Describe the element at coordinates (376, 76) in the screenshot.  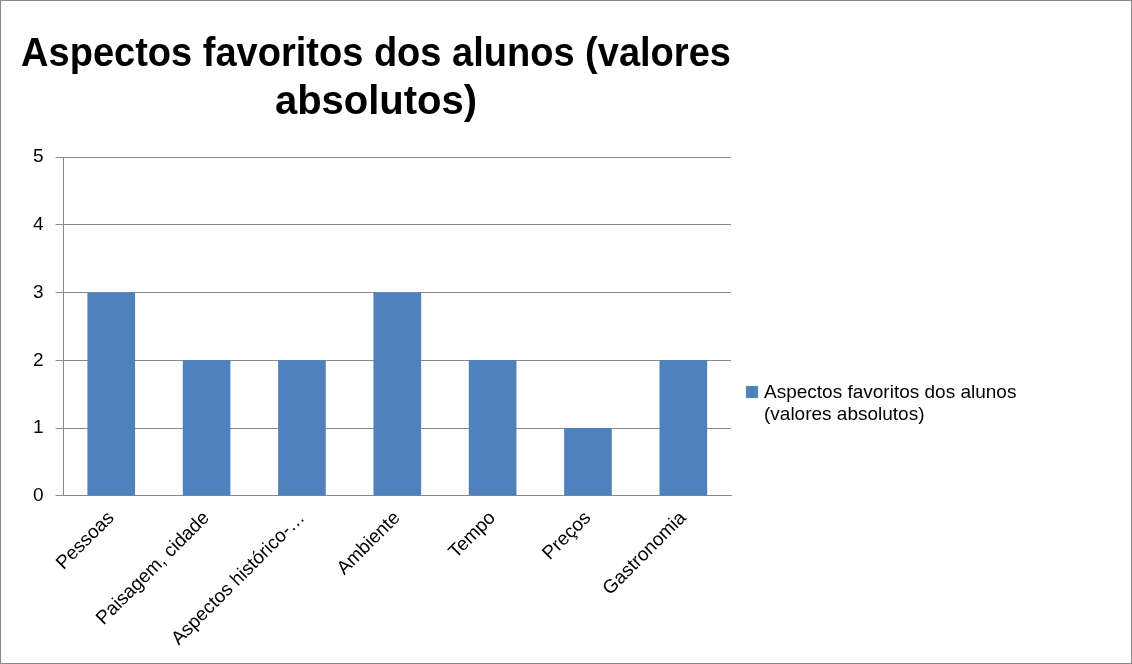
I see `chart-title: Aspectos favoritos dos alunos (valores absolutos)` at that location.